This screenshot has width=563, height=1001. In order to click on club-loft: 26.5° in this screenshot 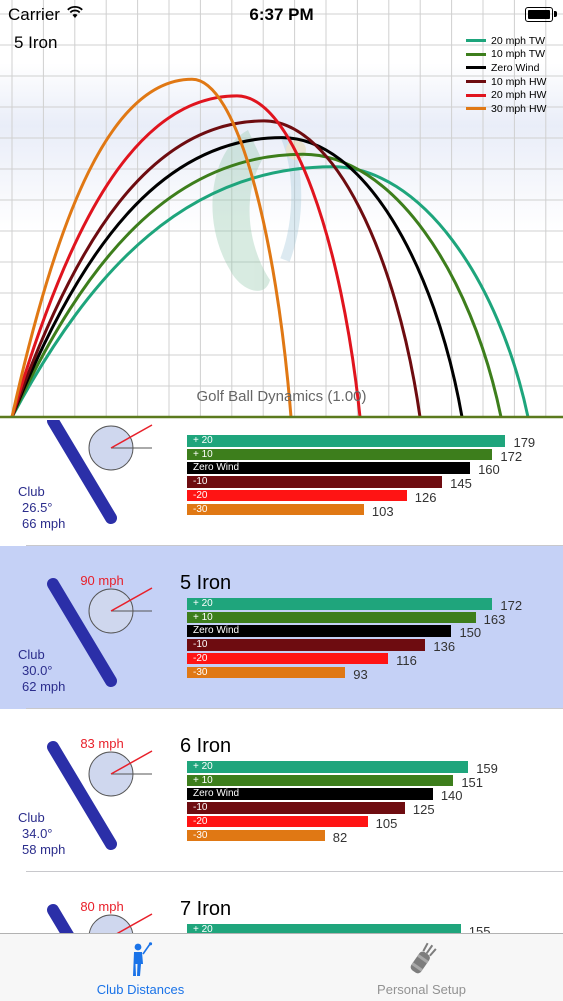, I will do `click(37, 507)`.